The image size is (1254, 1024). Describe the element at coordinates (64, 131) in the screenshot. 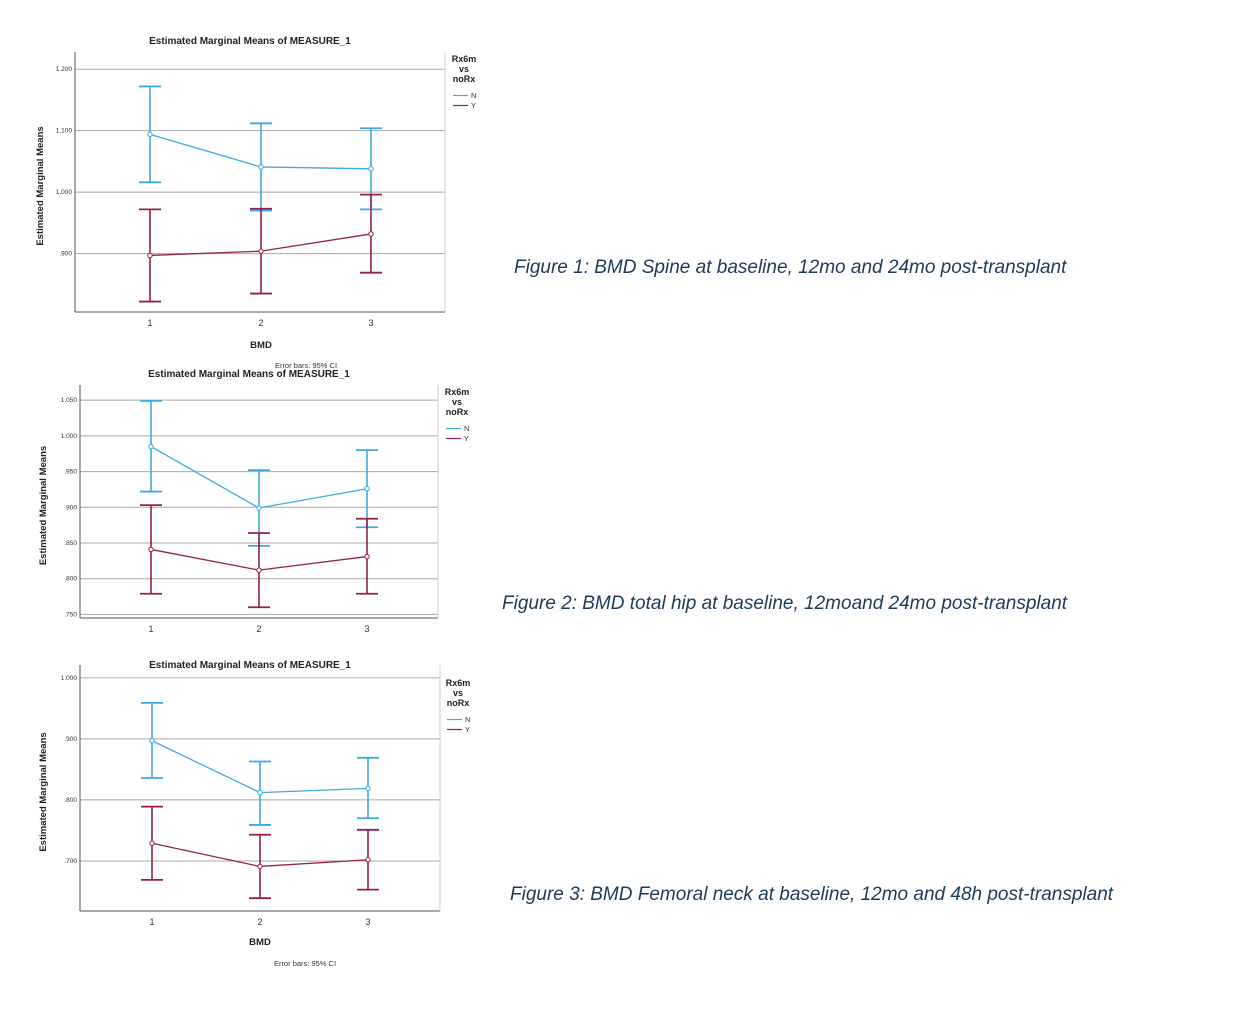

I see `y-tick-label: 1.100` at that location.